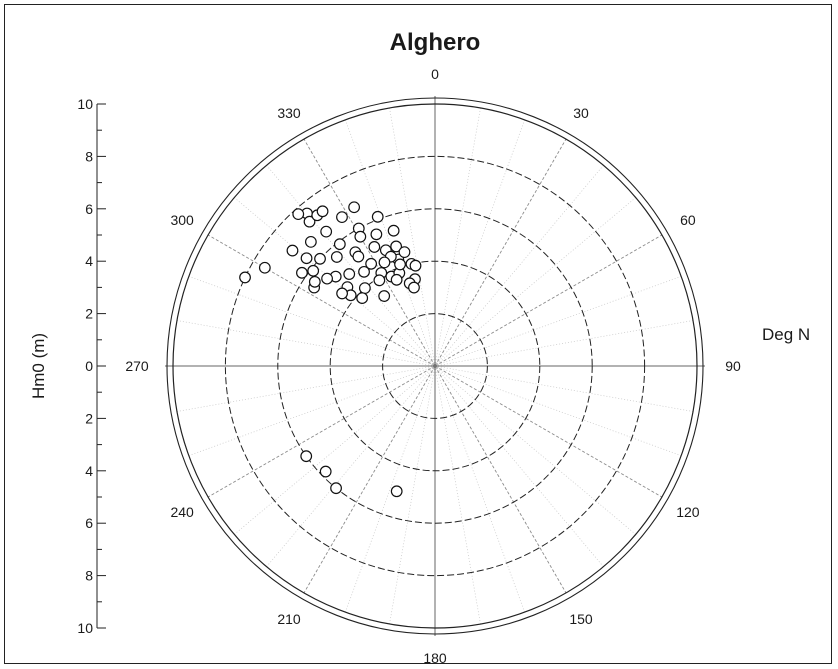 Image resolution: width=838 pixels, height=669 pixels. Describe the element at coordinates (581, 113) in the screenshot. I see `angle-tick-label: 30` at that location.